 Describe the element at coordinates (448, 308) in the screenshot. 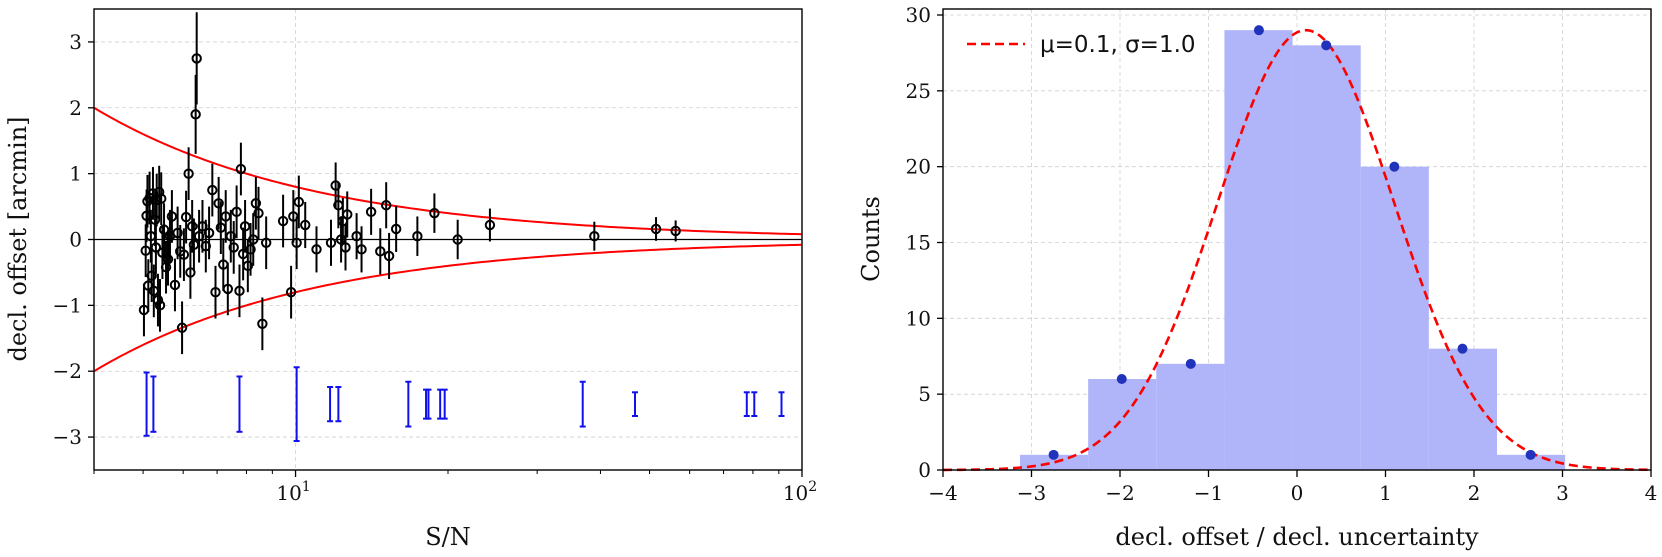

I see `envelope-lower-curve` at that location.